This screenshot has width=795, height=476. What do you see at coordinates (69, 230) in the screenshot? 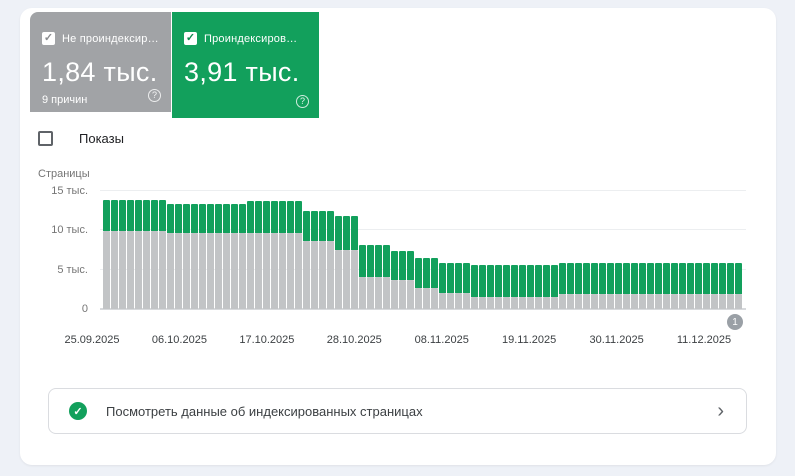
I see `y-tick-label: 10 тыс.` at bounding box center [69, 230].